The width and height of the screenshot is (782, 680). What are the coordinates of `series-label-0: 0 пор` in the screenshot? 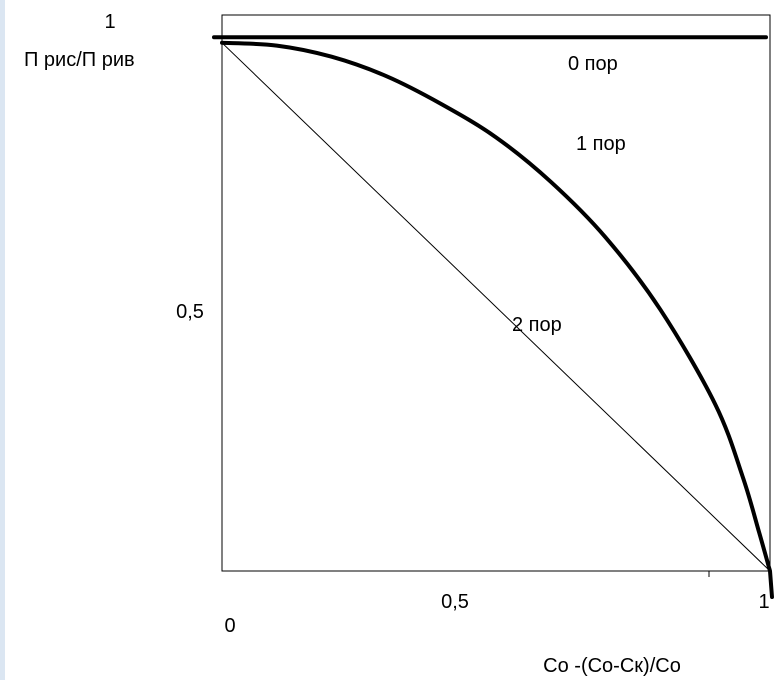 It's located at (593, 64).